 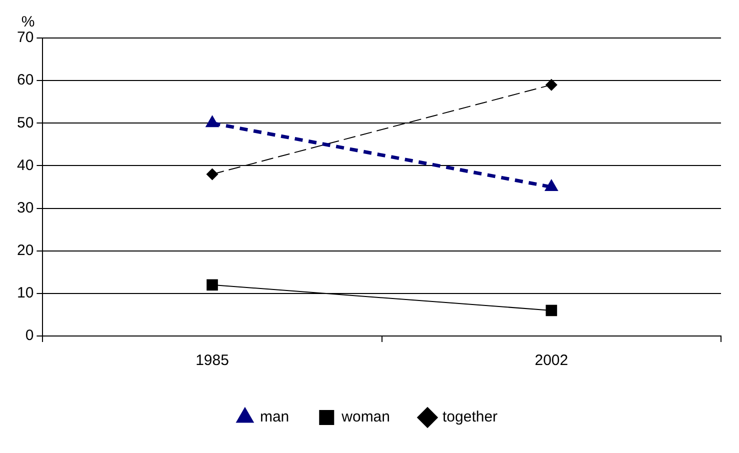 What do you see at coordinates (551, 361) in the screenshot?
I see `x-tick-label: 2002` at bounding box center [551, 361].